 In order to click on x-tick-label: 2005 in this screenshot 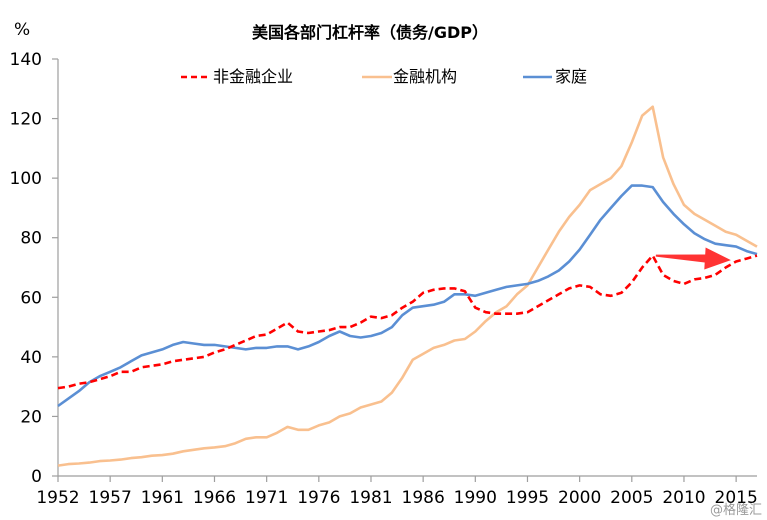, I will do `click(631, 498)`.